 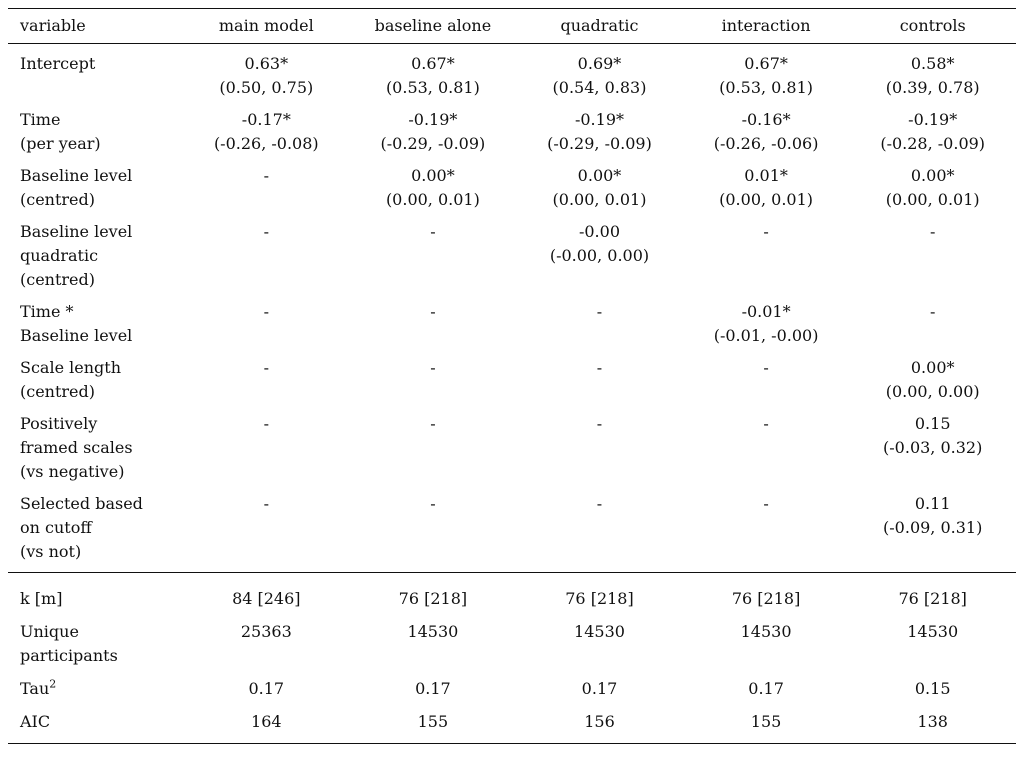 I want to click on table-cell: 0.01* (0.00, 0.01), so click(x=766, y=192).